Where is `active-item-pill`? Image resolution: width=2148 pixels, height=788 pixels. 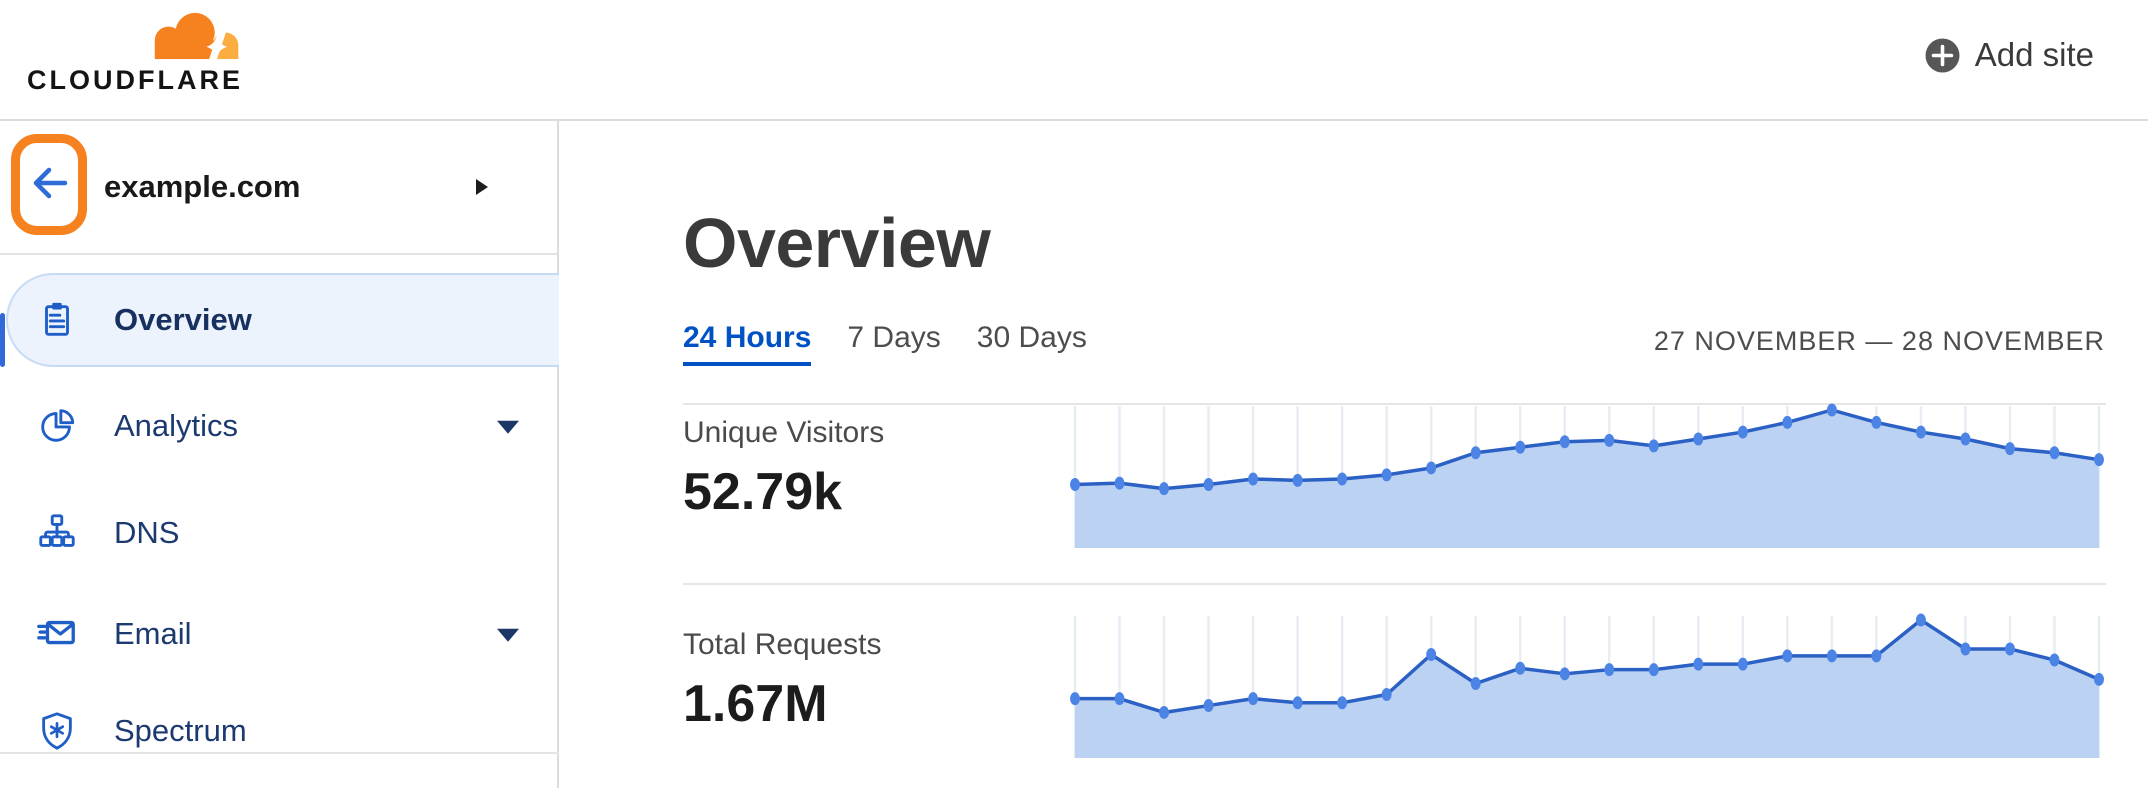
active-item-pill is located at coordinates (282, 320).